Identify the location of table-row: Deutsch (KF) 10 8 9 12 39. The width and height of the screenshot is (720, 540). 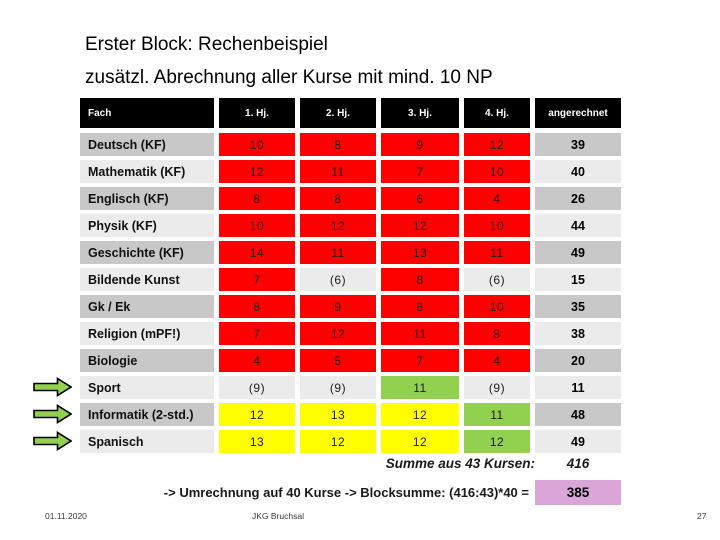
(350, 144).